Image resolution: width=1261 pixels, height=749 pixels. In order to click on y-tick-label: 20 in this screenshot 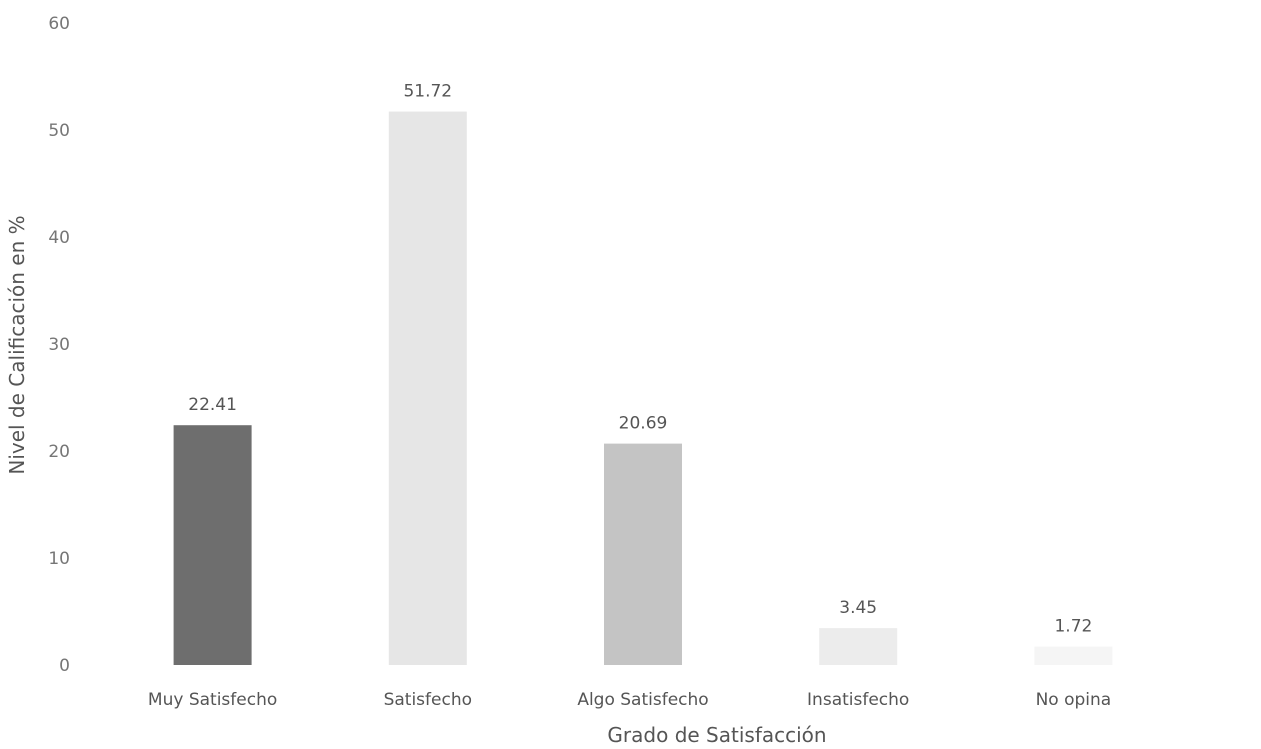, I will do `click(59, 452)`.